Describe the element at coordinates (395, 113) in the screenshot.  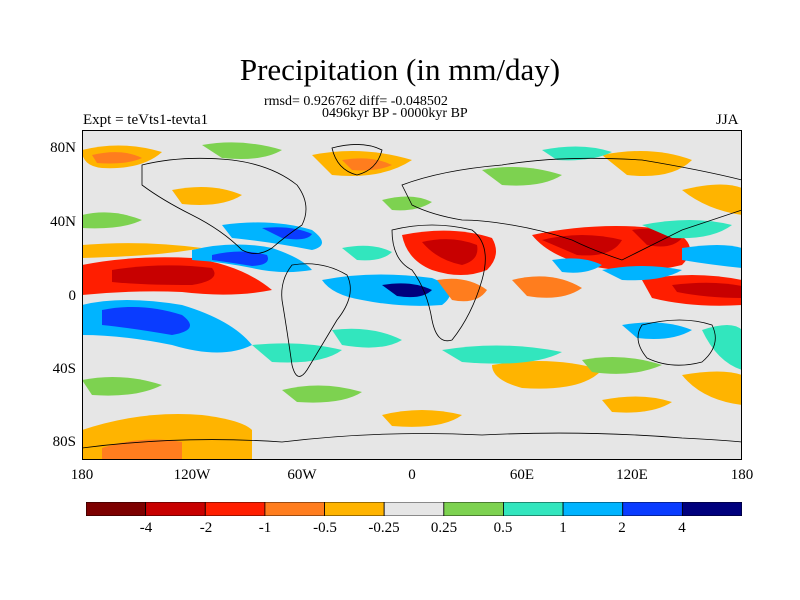
I see `period-label: 0496kyr BP - 0000kyr BP` at that location.